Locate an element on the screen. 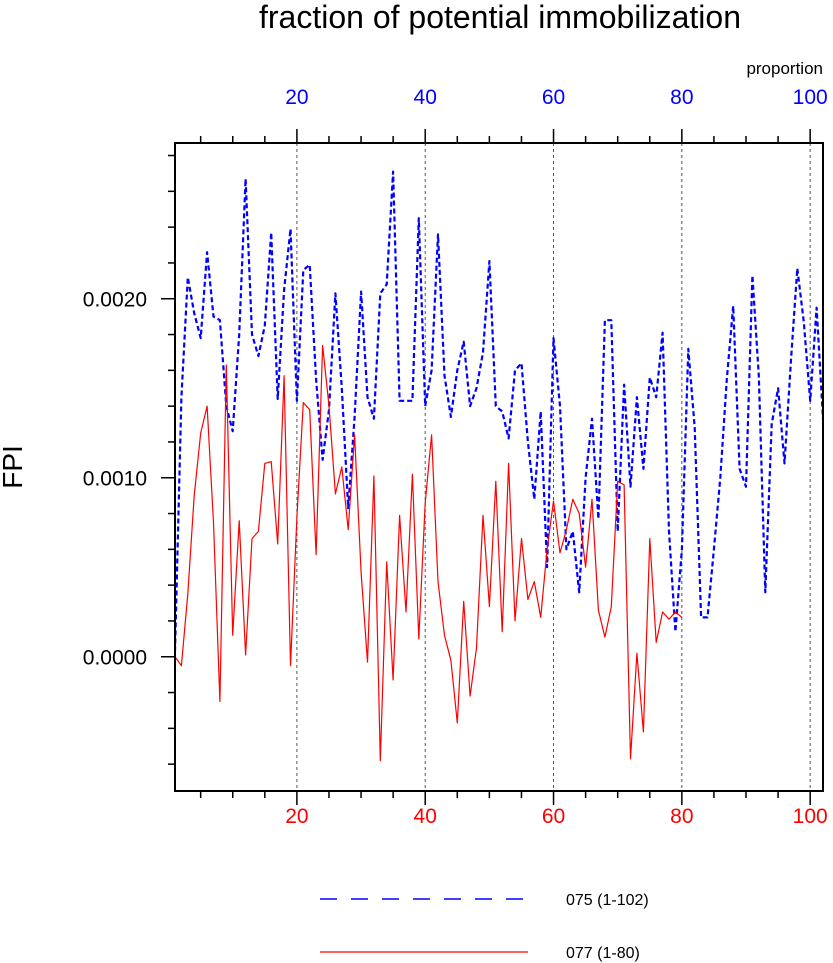 This screenshot has height=963, width=833. bottom-tick-label-100: 100 is located at coordinates (810, 816).